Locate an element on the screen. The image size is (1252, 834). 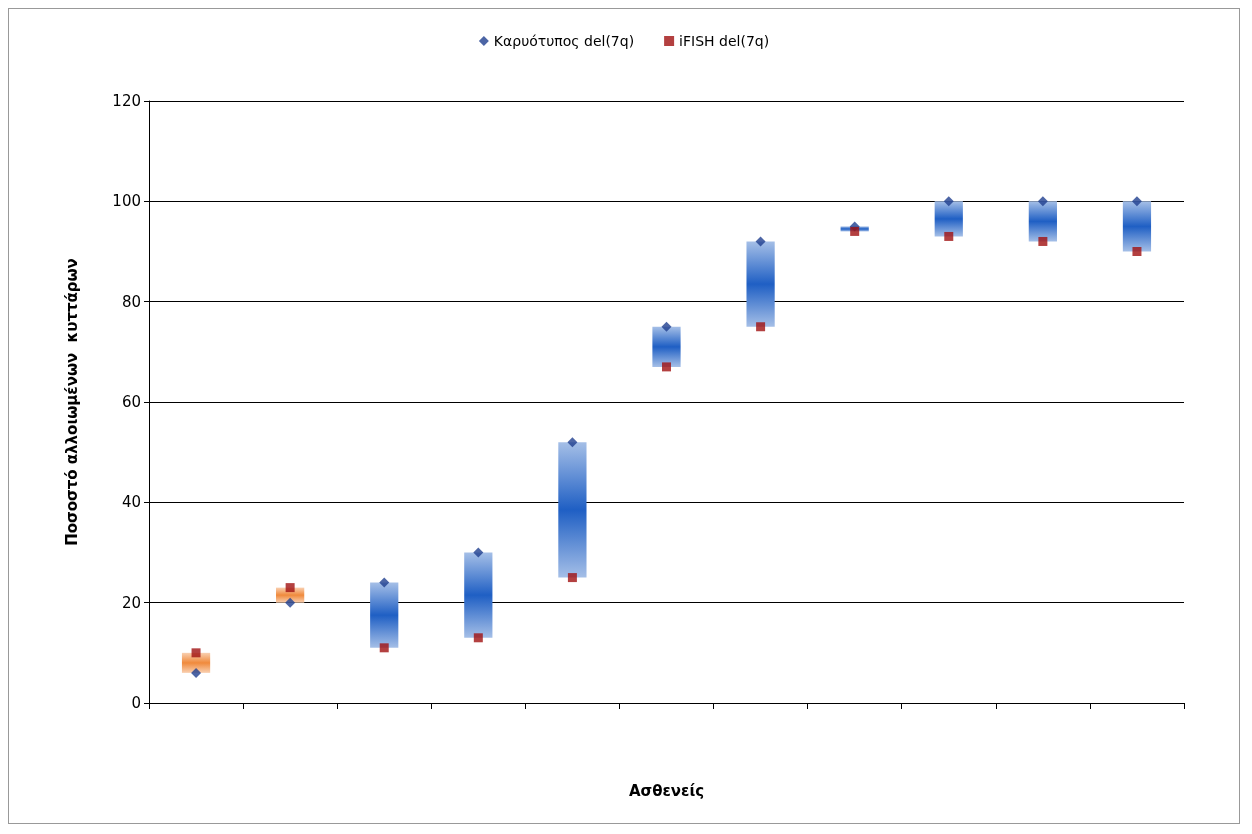
y-tick-label: 0 is located at coordinates (136, 703).